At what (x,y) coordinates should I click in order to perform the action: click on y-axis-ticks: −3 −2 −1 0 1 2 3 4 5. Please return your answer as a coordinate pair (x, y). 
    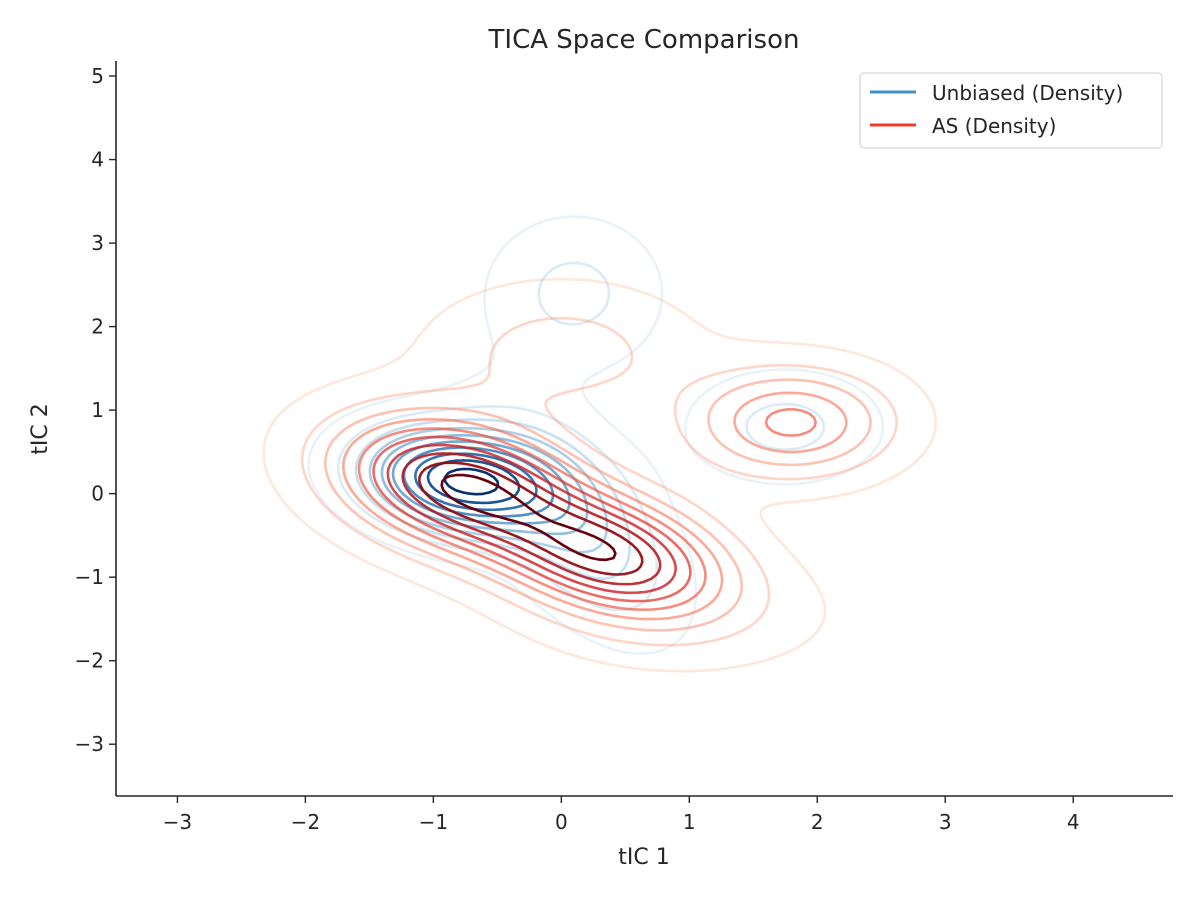
    Looking at the image, I should click on (95, 410).